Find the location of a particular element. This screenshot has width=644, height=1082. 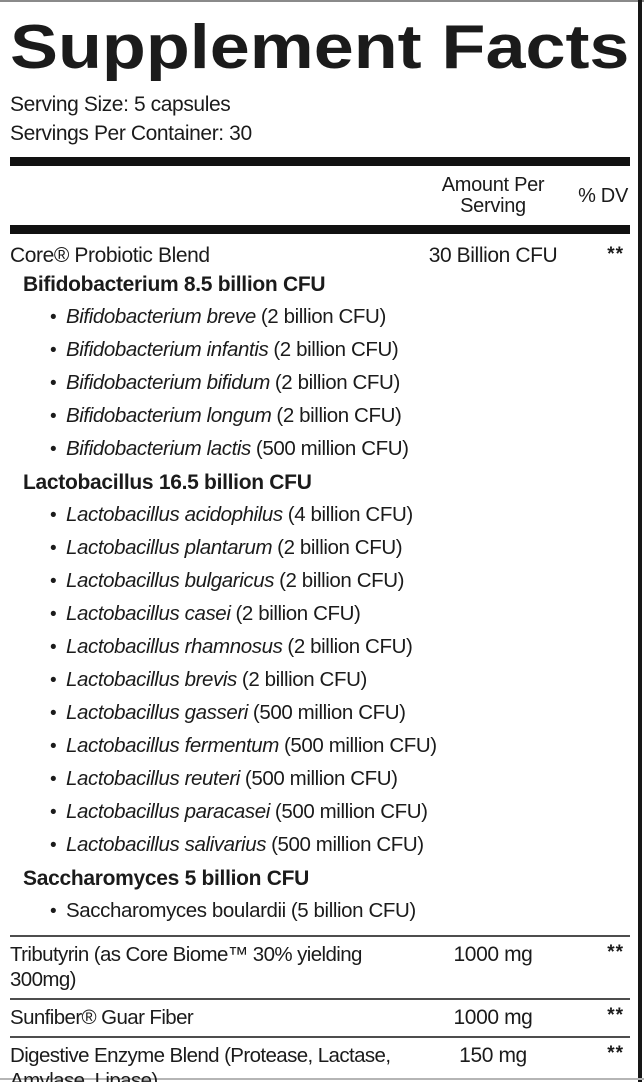

amount-header-line1: Amount Per is located at coordinates (493, 185).